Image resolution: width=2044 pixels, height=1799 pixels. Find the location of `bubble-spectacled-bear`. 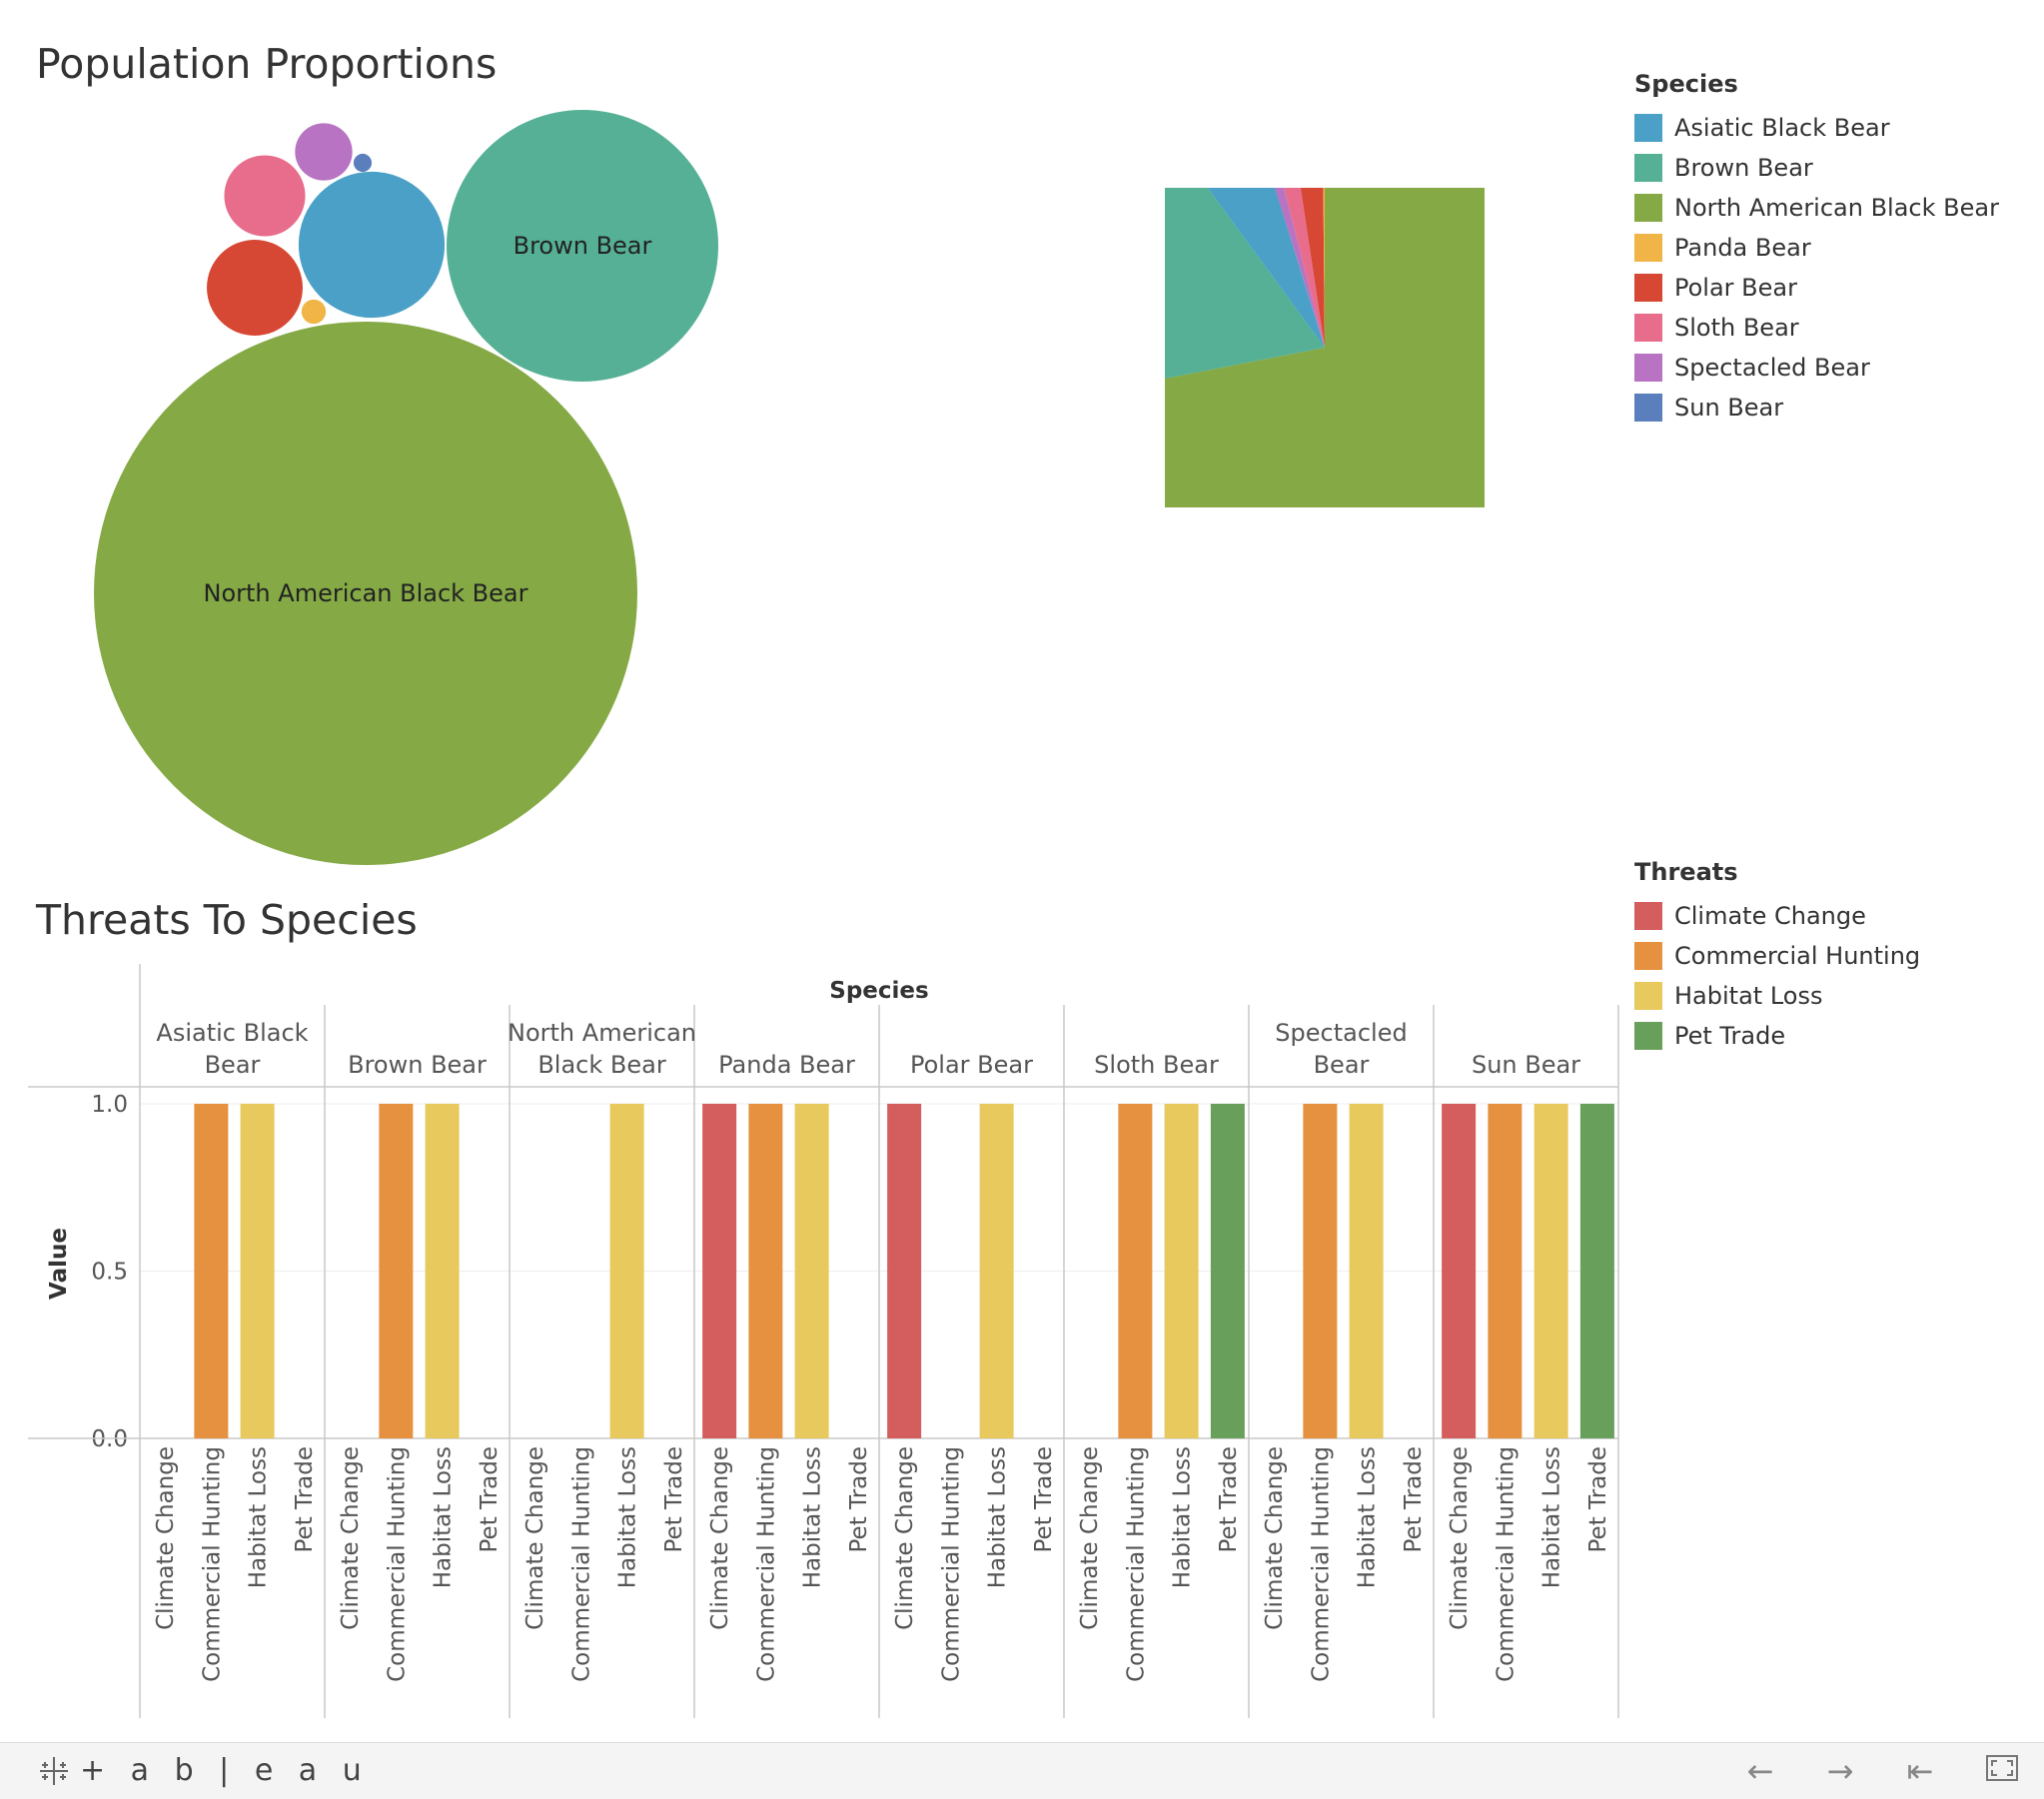

bubble-spectacled-bear is located at coordinates (324, 152).